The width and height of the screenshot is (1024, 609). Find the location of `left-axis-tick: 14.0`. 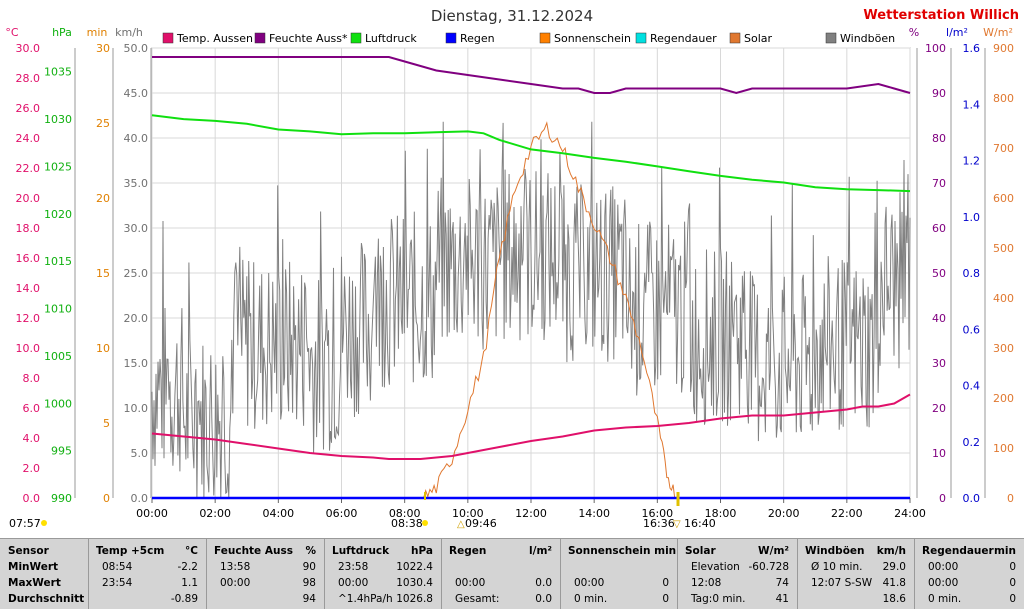

left-axis-tick: 14.0 is located at coordinates (28, 288).